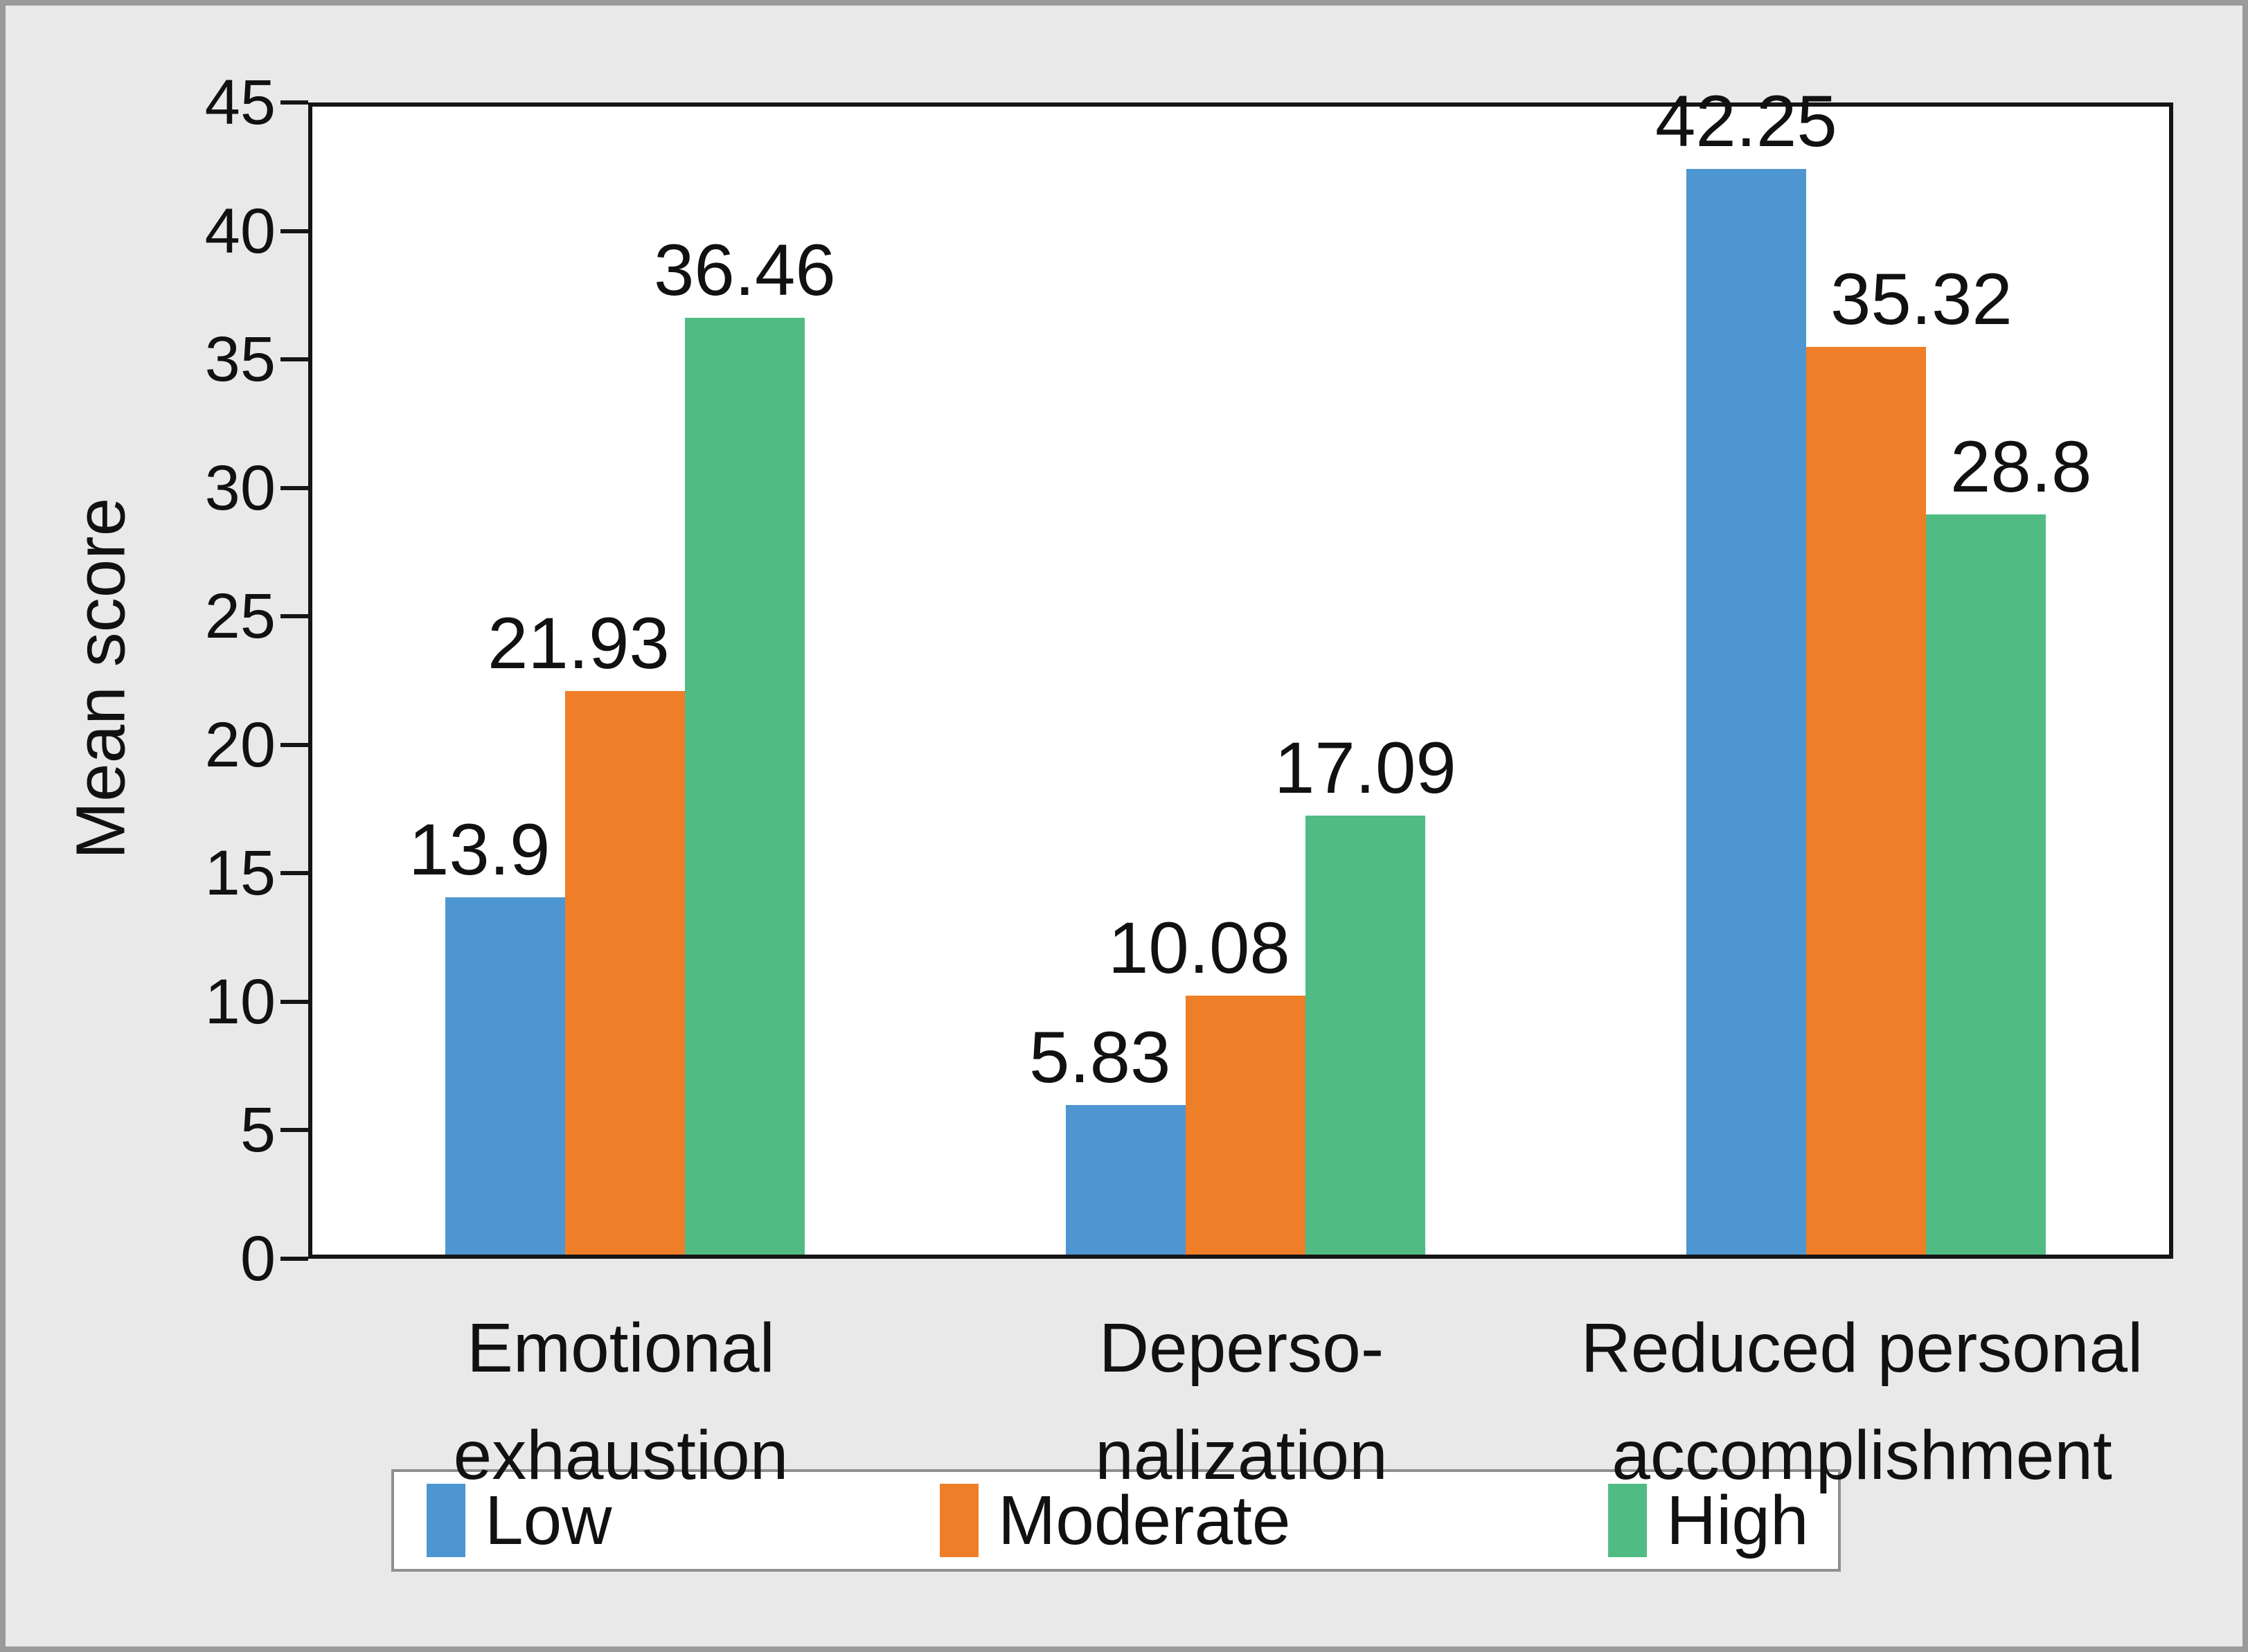 This screenshot has width=2248, height=1652. Describe the element at coordinates (1144, 1520) in the screenshot. I see `legend-label: Moderate` at that location.